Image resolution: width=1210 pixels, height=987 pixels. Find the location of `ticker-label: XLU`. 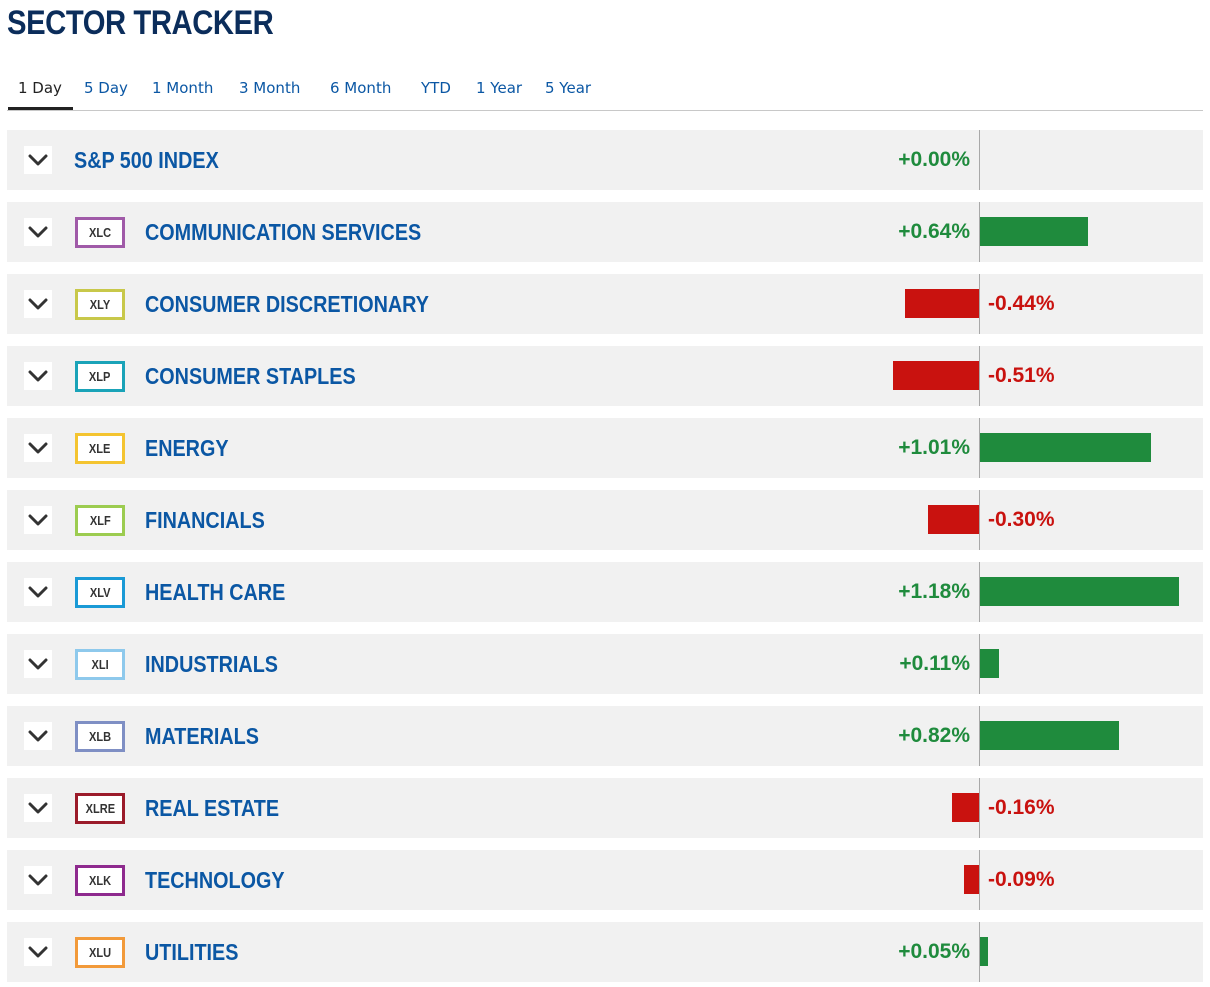

ticker-label: XLU is located at coordinates (100, 952).